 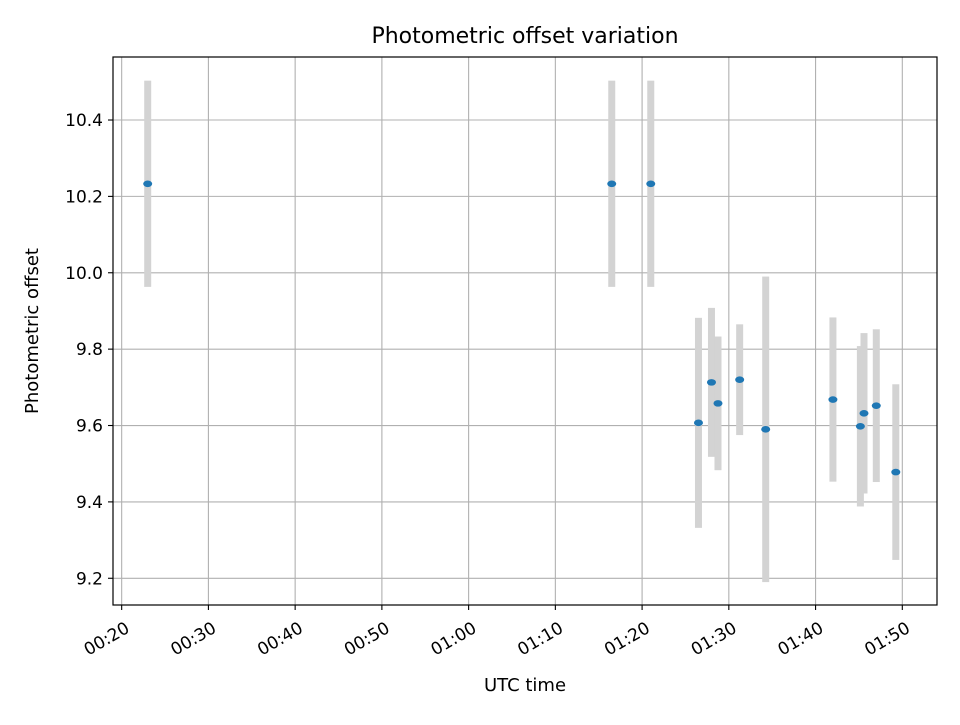 What do you see at coordinates (524, 36) in the screenshot?
I see `chart-title: Photometric offset variation` at bounding box center [524, 36].